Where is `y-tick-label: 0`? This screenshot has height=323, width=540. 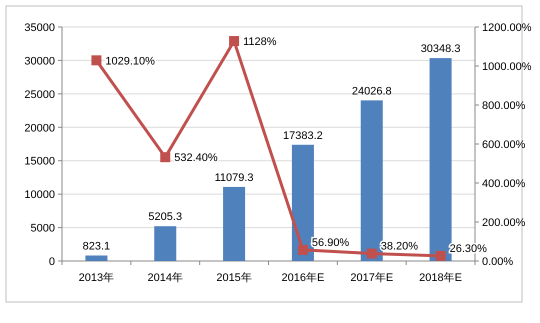 y-tick-label: 0 is located at coordinates (51, 262).